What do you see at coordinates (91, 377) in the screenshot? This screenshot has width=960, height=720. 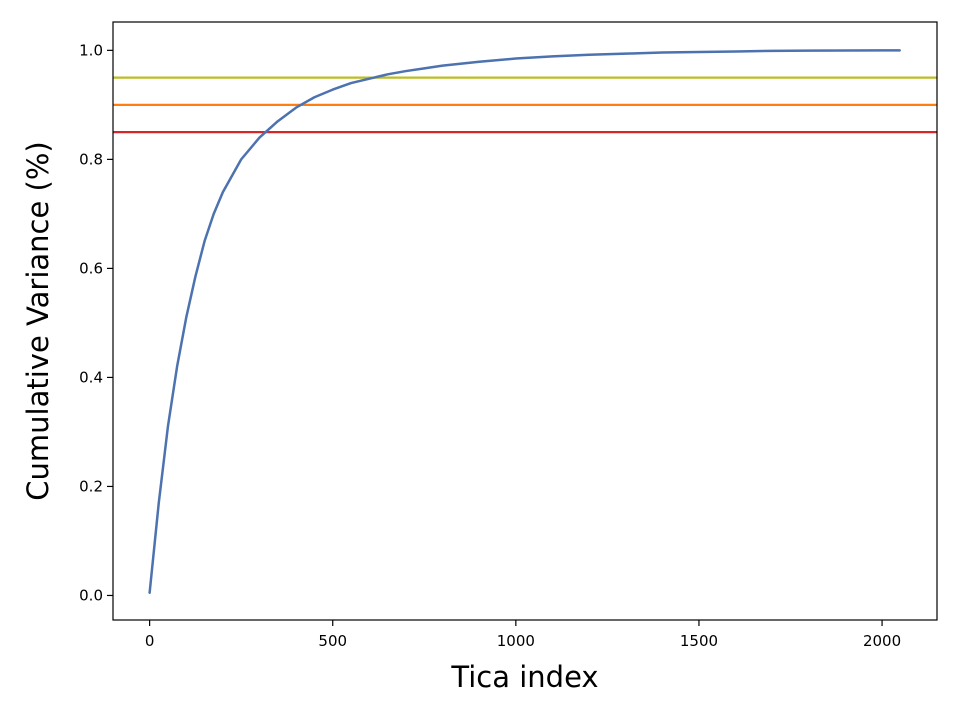 I see `y-tick-label: 0.4` at bounding box center [91, 377].